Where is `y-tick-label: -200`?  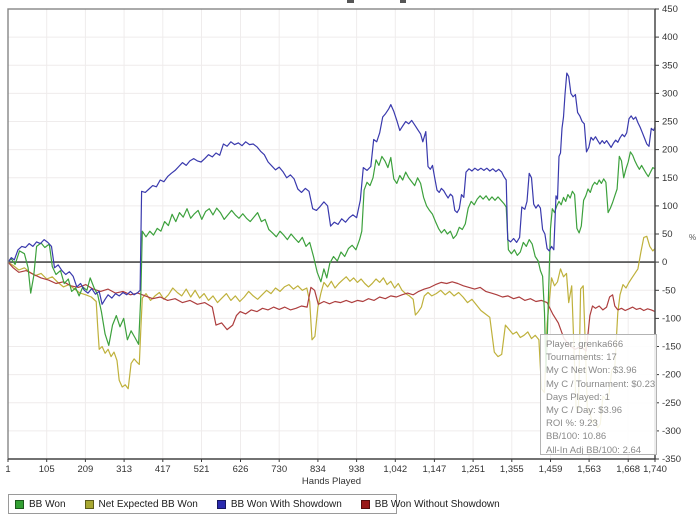 y-tick-label: -200 is located at coordinates (671, 375).